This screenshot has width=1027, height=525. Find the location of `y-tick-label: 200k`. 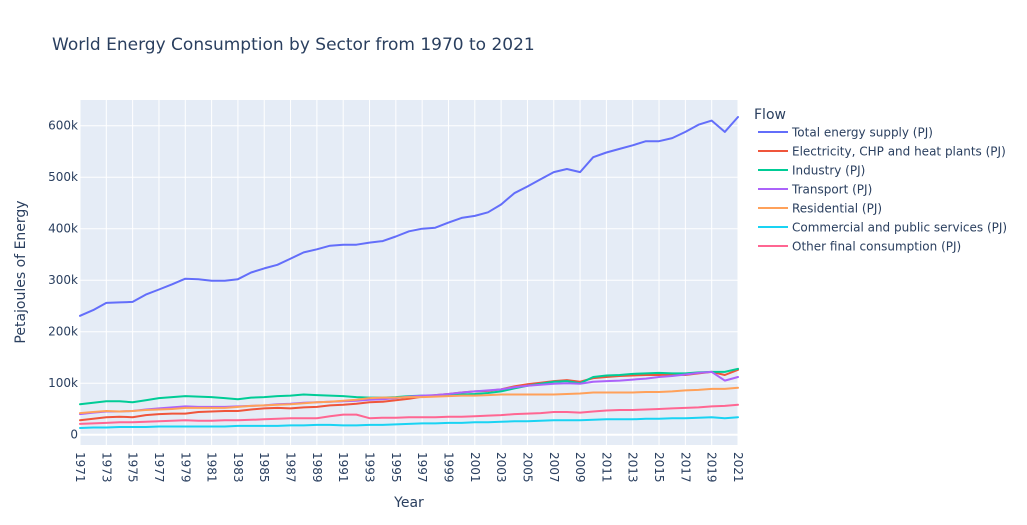

y-tick-label: 200k is located at coordinates (63, 332).